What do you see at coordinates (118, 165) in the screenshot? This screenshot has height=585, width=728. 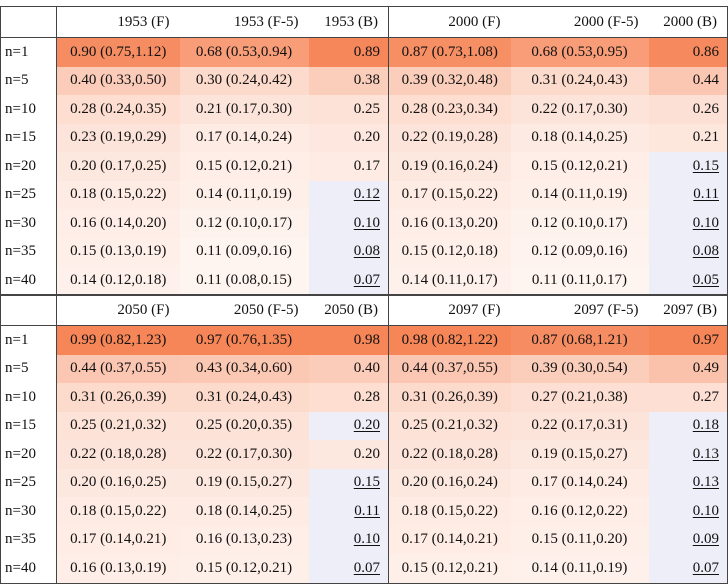 I see `cell-text: 0.20 (0.17,0.25)` at bounding box center [118, 165].